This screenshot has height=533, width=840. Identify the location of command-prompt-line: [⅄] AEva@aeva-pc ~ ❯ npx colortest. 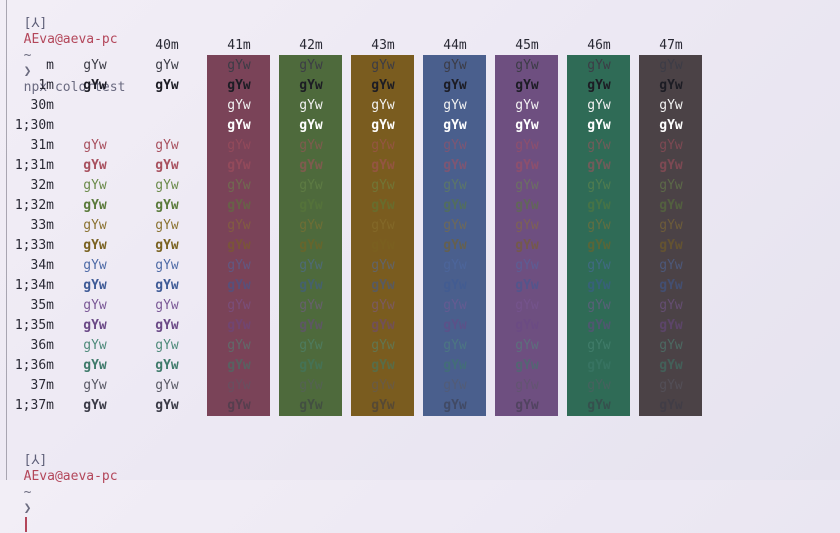
(67, 47).